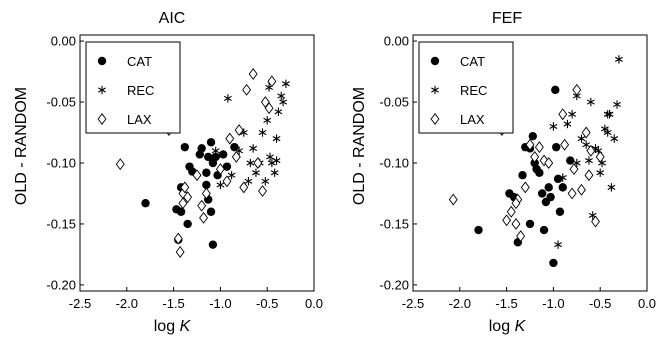 The width and height of the screenshot is (658, 341). I want to click on y-axis-label: OLD - RANDOM, so click(359, 146).